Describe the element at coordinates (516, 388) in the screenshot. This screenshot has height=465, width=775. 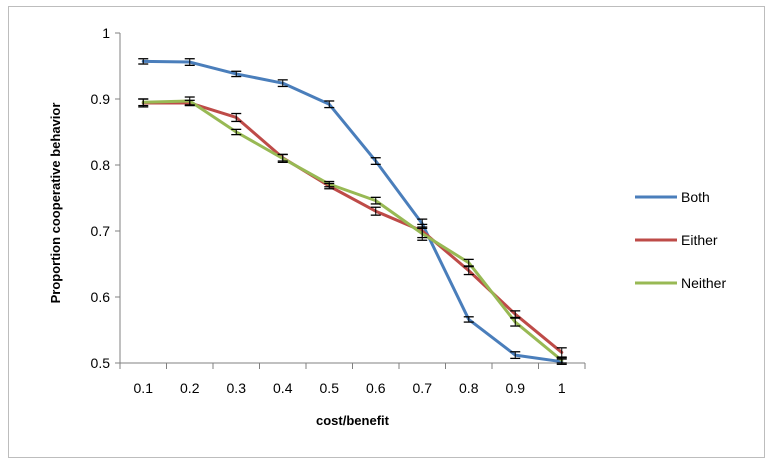
I see `x-tick-label: 0.9` at that location.